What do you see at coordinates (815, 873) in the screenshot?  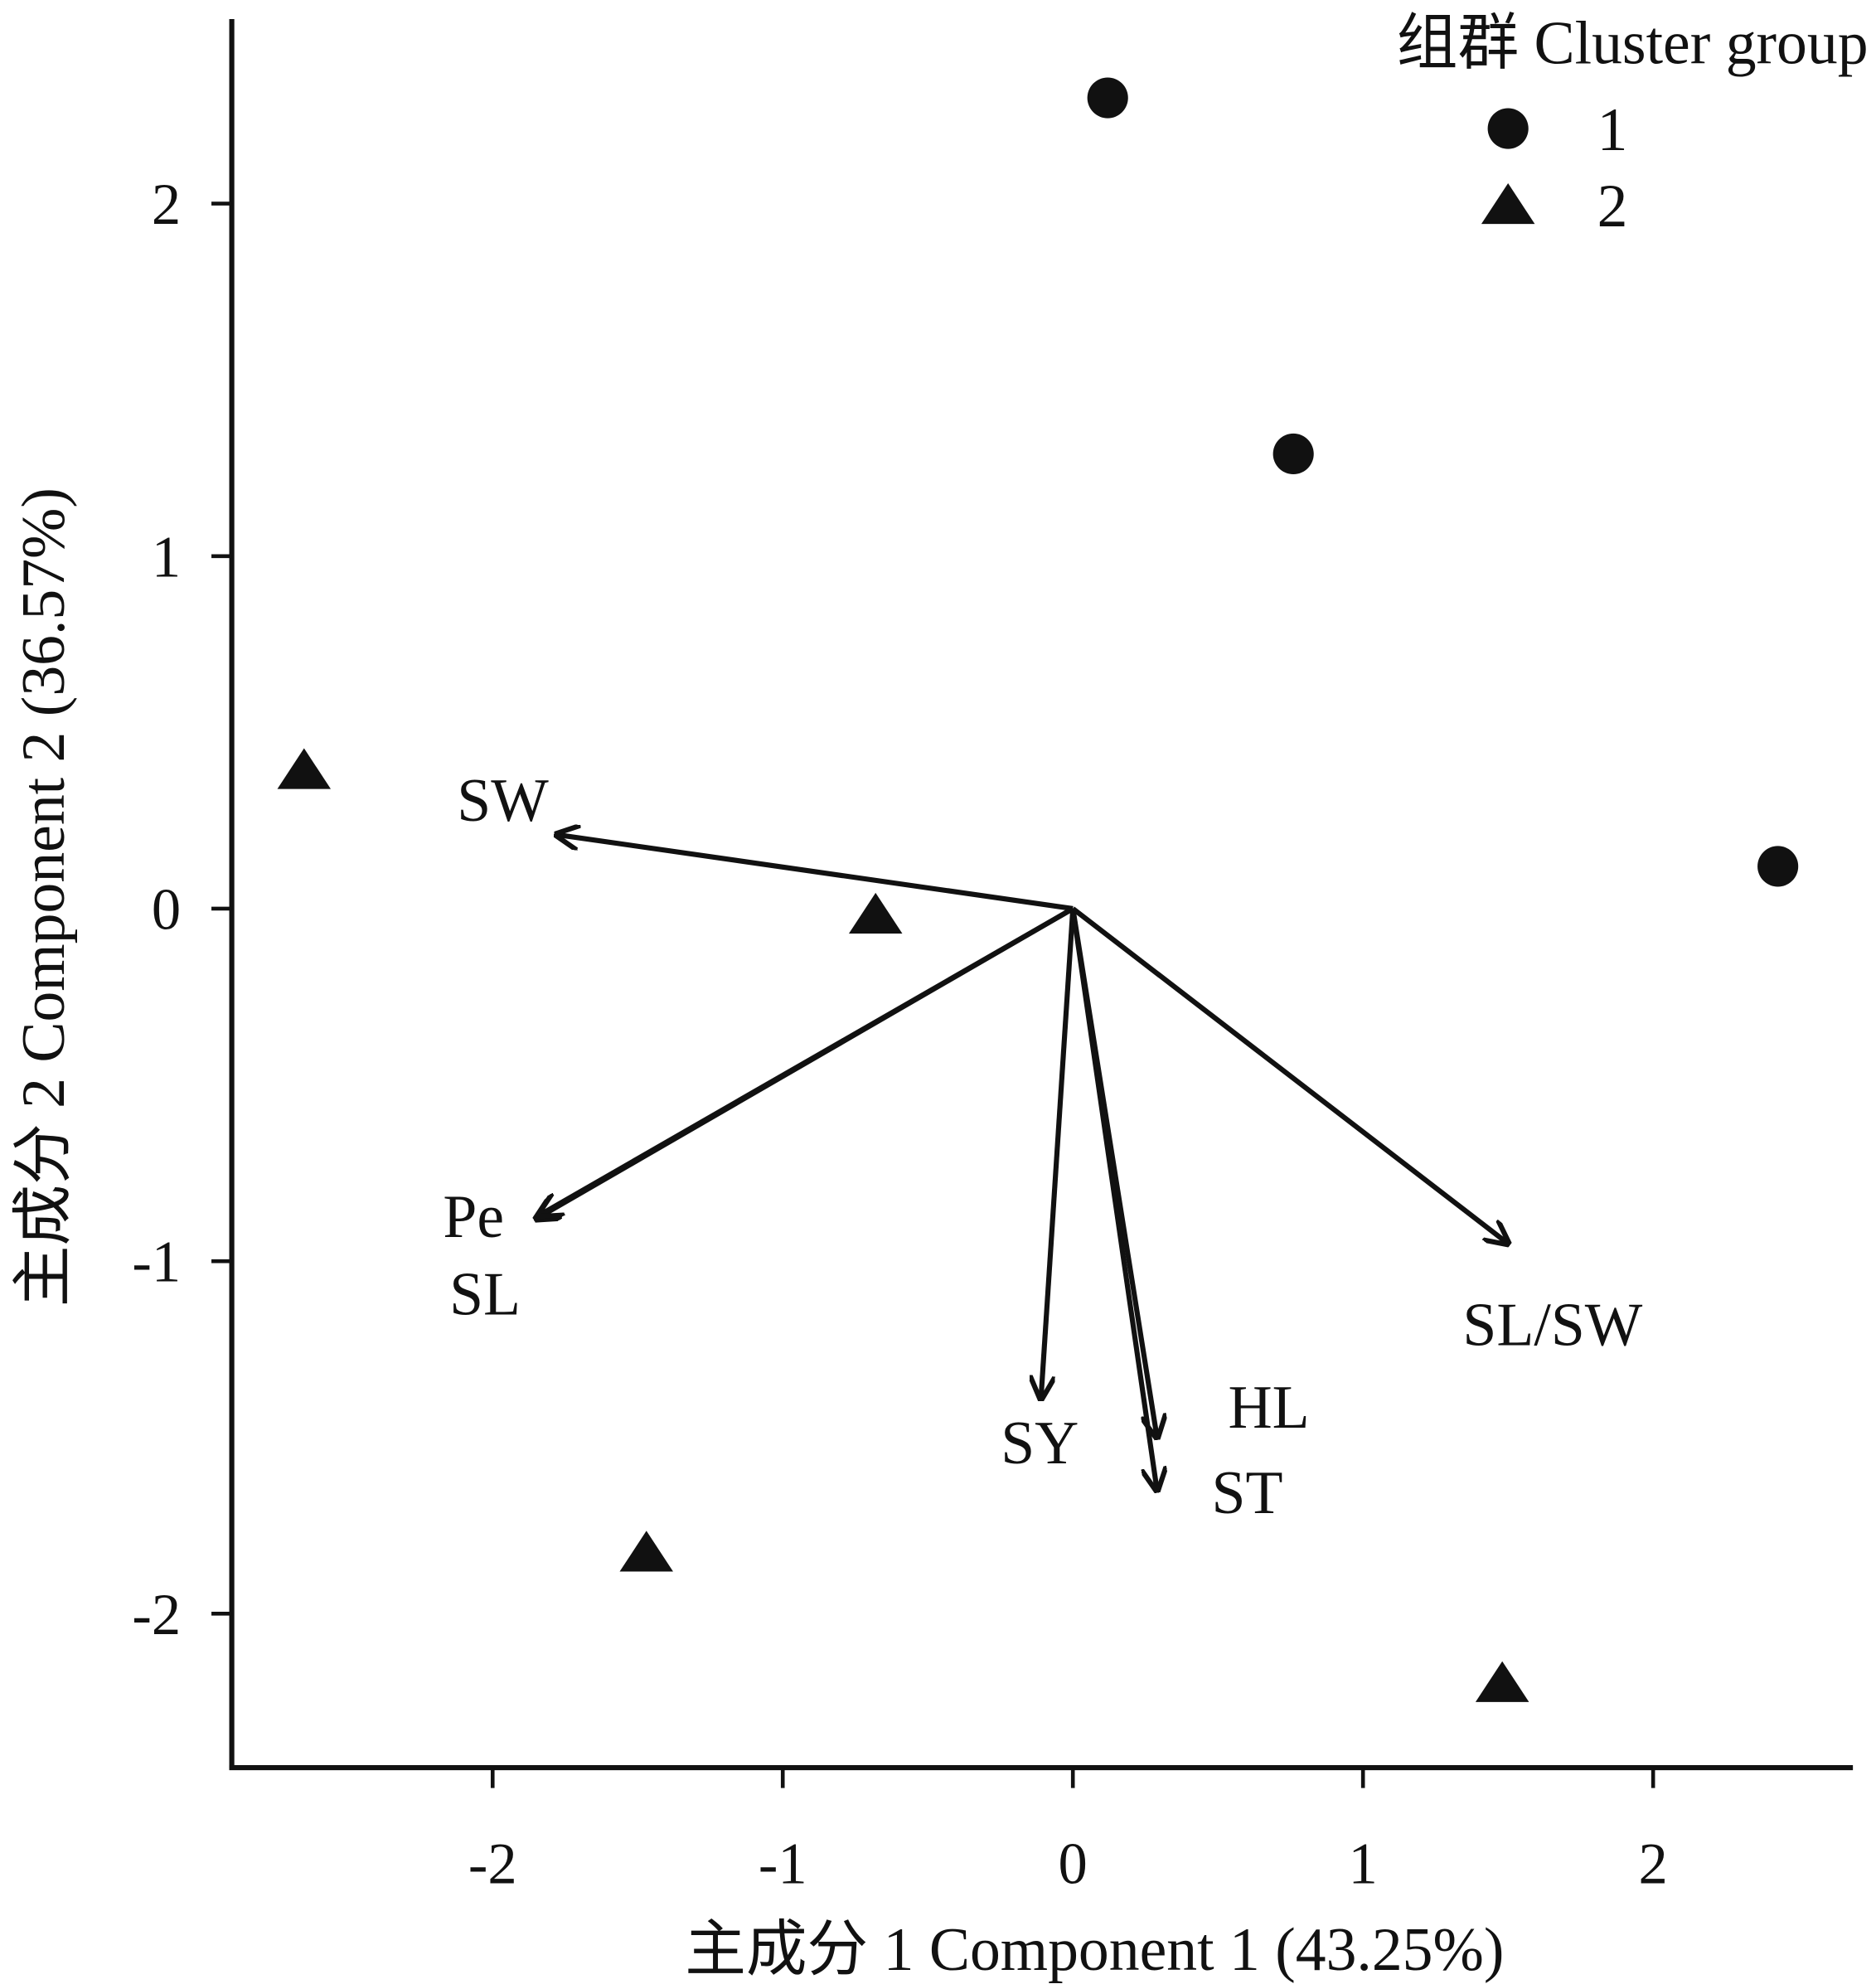 I see `loading-arrow-sw` at bounding box center [815, 873].